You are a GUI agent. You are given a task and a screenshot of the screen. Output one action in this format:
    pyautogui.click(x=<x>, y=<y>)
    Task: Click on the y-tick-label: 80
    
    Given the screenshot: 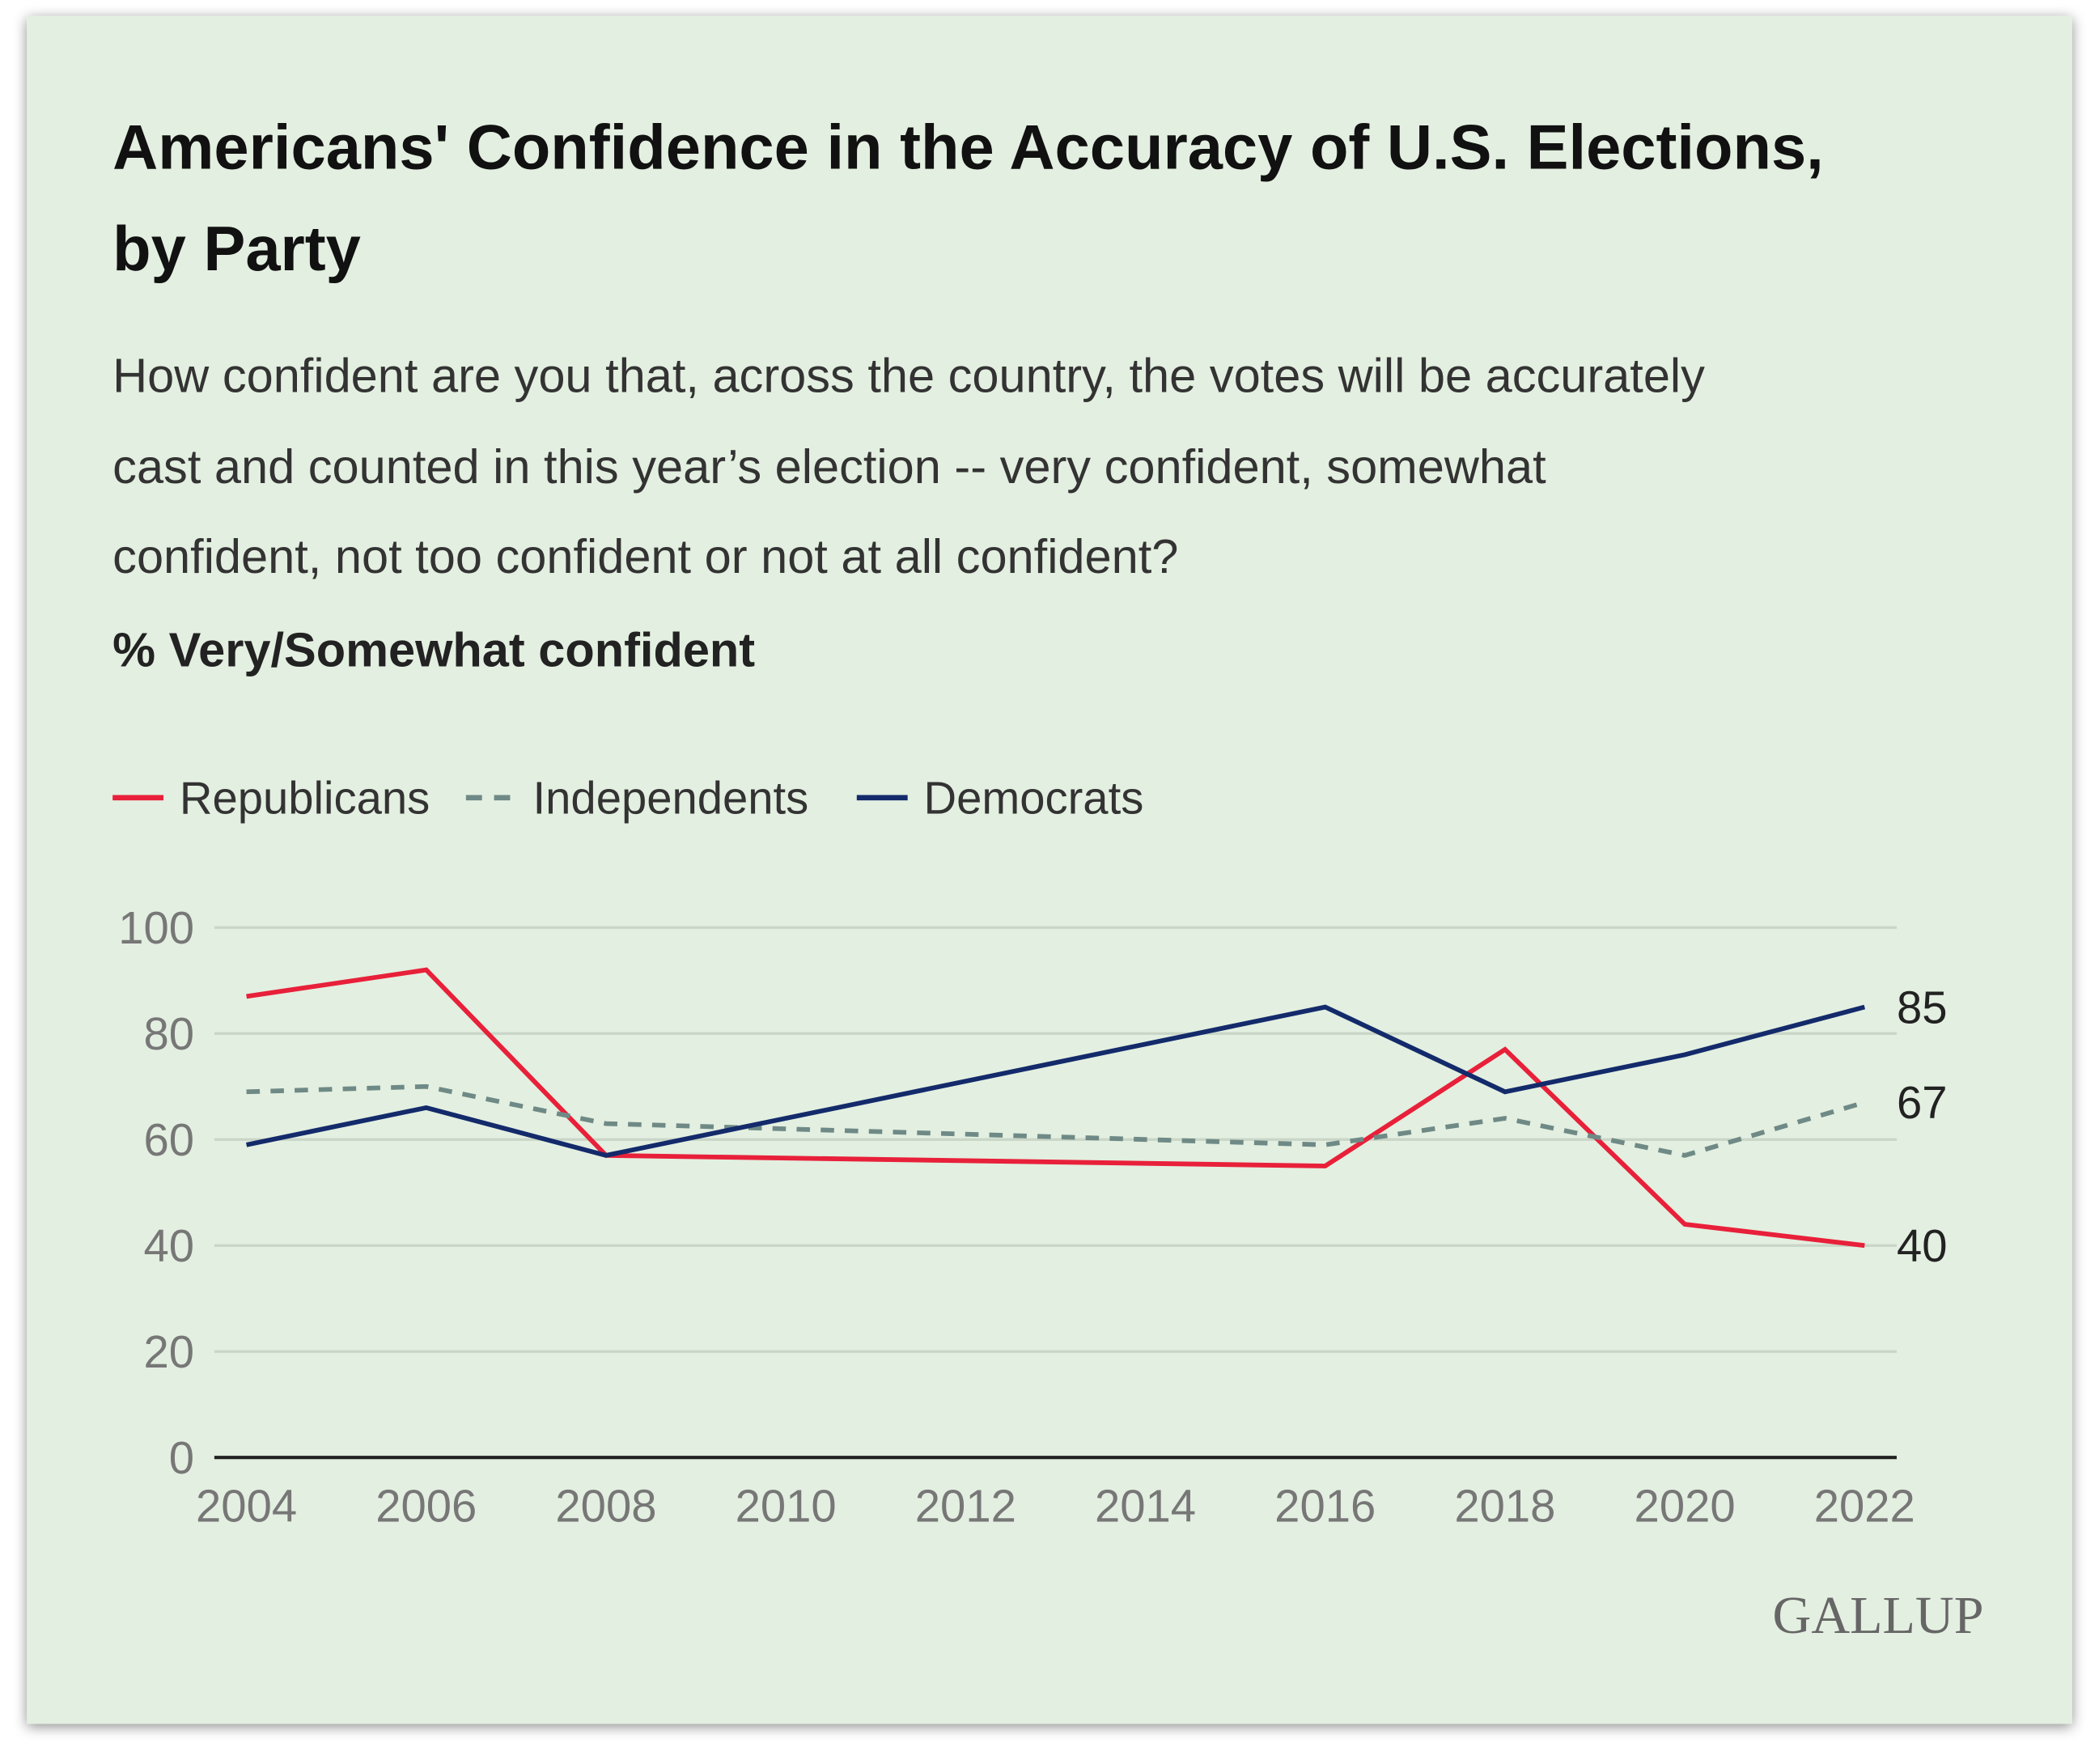 What is the action you would take?
    pyautogui.click(x=169, y=1033)
    